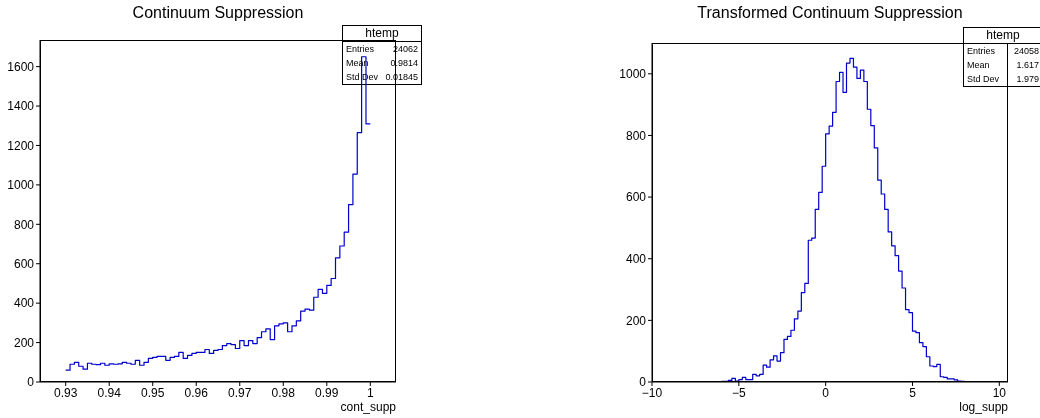 This screenshot has width=1040, height=418. Describe the element at coordinates (999, 392) in the screenshot. I see `x-tick-label: 10` at that location.